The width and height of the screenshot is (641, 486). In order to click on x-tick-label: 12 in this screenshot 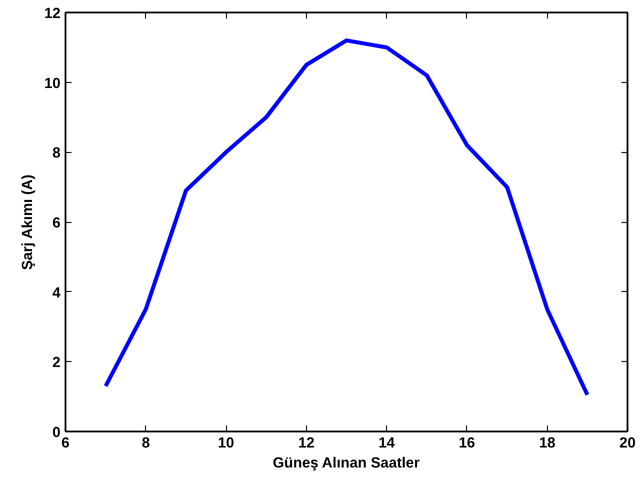, I will do `click(306, 444)`.